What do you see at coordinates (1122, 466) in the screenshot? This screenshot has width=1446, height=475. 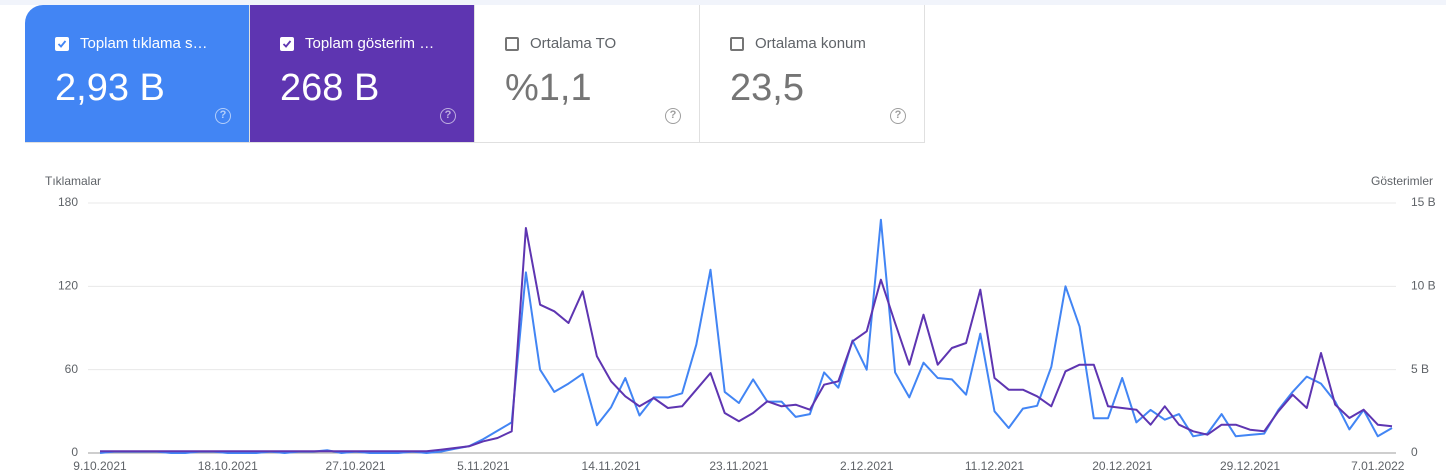 I see `x-tick-label: 20.12.2021` at bounding box center [1122, 466].